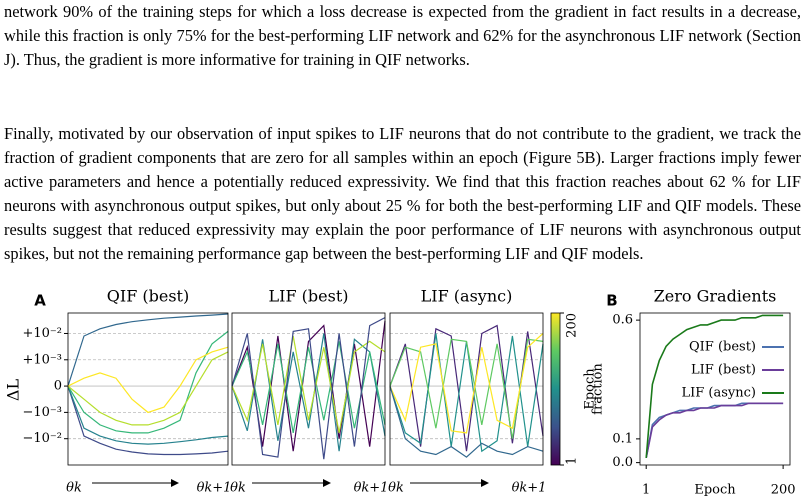 The height and width of the screenshot is (501, 805). What do you see at coordinates (611, 301) in the screenshot?
I see `panel-label: B` at bounding box center [611, 301].